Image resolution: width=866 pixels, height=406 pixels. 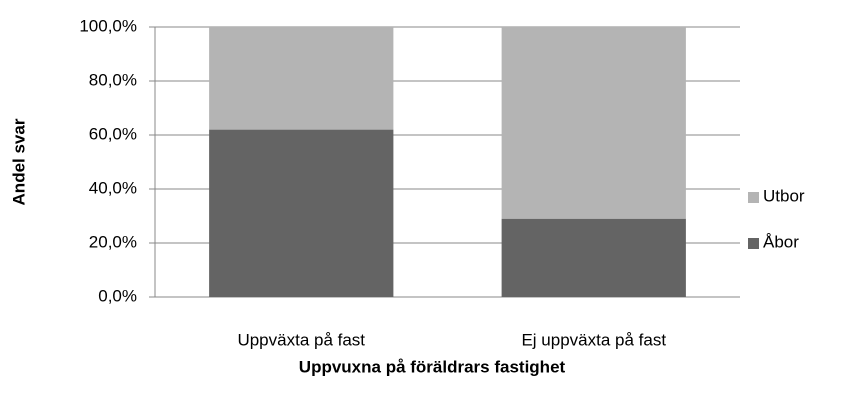 What do you see at coordinates (784, 195) in the screenshot?
I see `legend-label: Utbor` at bounding box center [784, 195].